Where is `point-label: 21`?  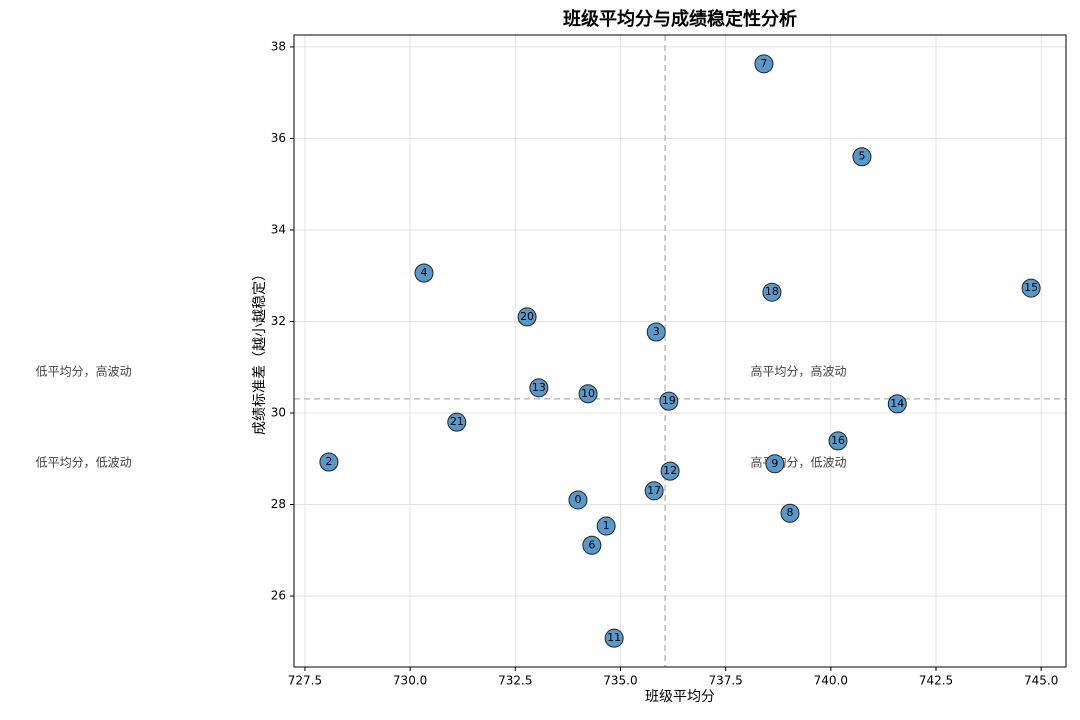
point-label: 21 is located at coordinates (457, 421).